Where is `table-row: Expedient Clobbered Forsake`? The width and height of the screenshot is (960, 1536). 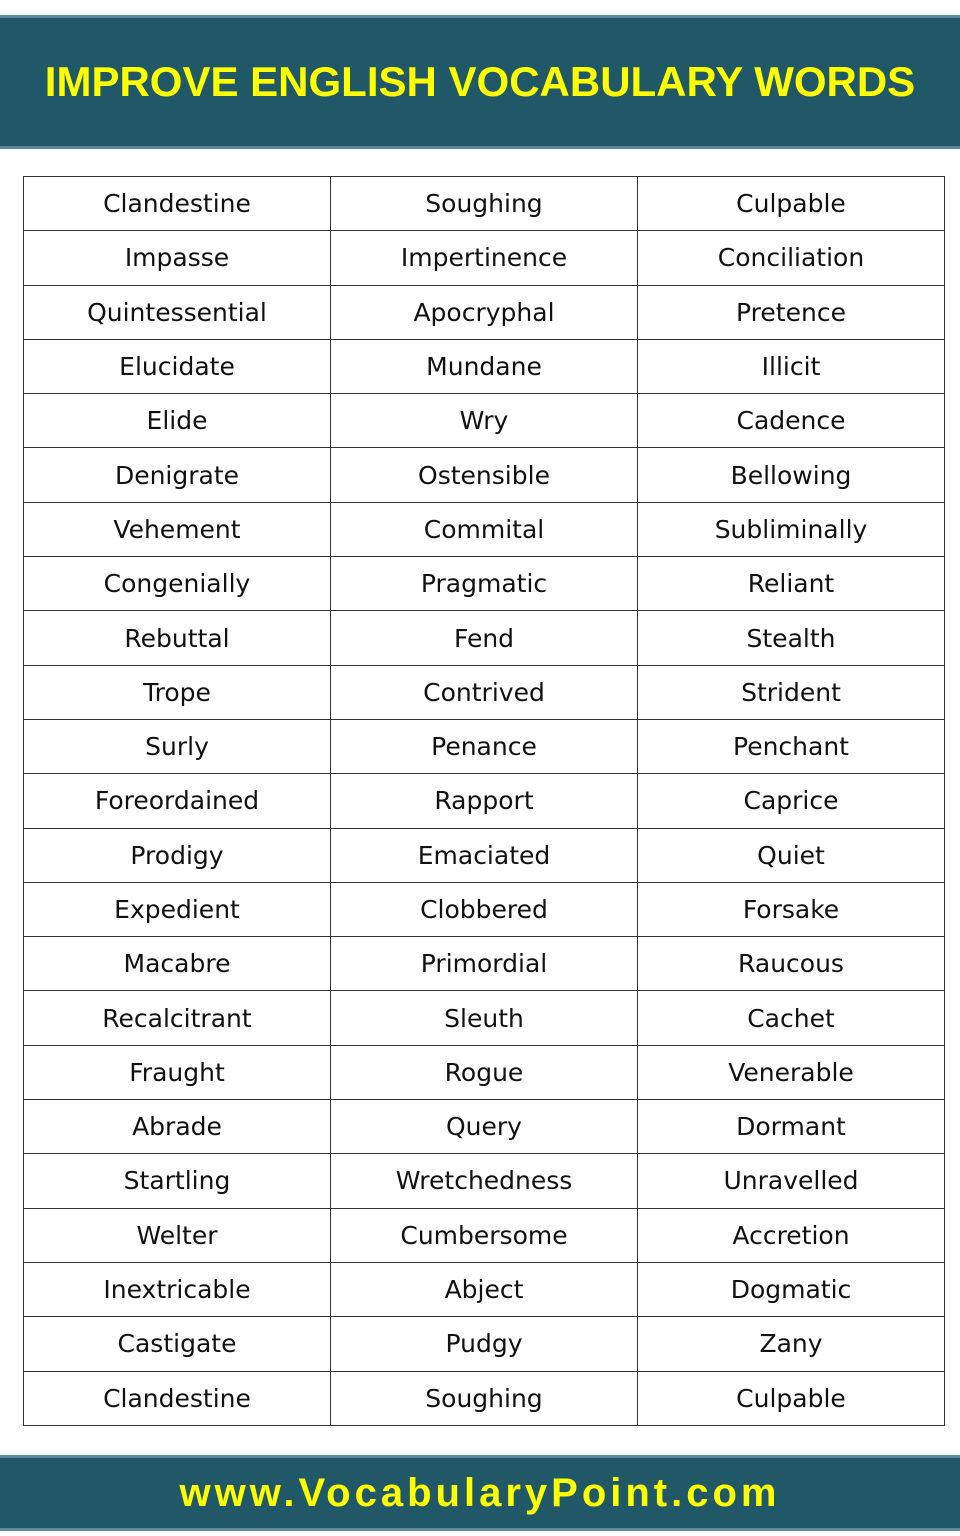 table-row: Expedient Clobbered Forsake is located at coordinates (484, 909).